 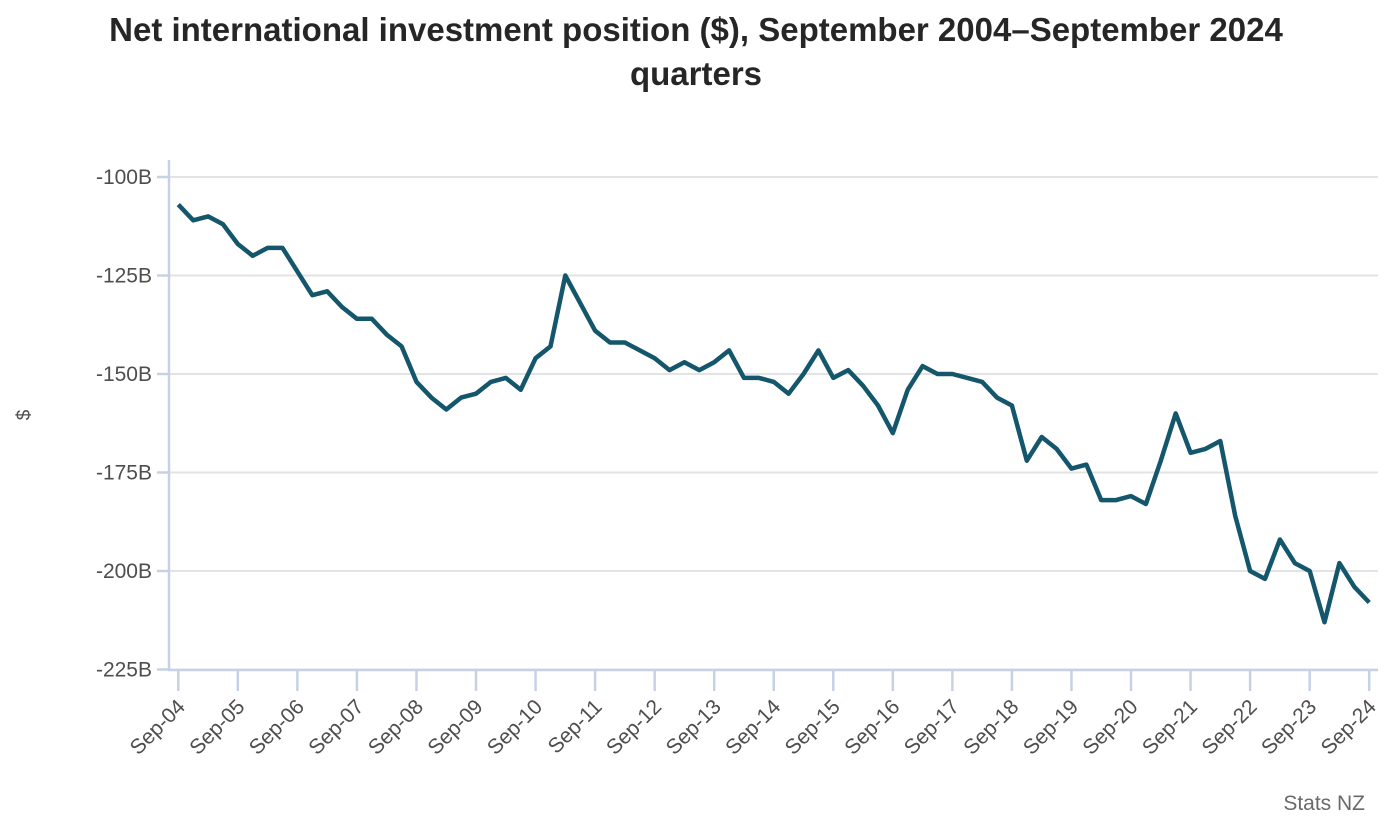 What do you see at coordinates (455, 727) in the screenshot?
I see `x-tick-label: Sep-09` at bounding box center [455, 727].